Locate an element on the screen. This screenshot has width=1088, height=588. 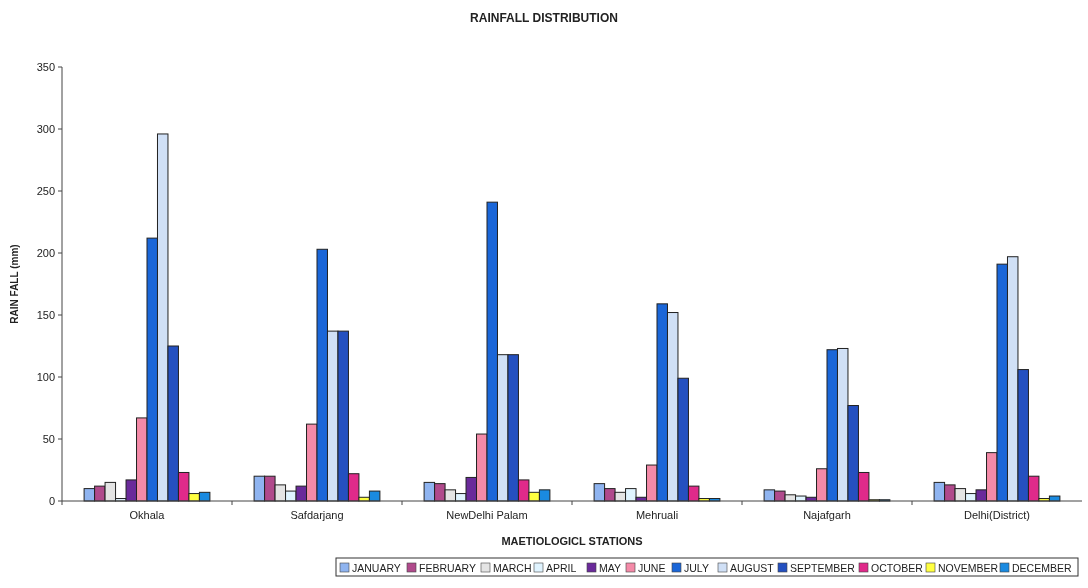
legend-label: NOVEMBER is located at coordinates (968, 567).